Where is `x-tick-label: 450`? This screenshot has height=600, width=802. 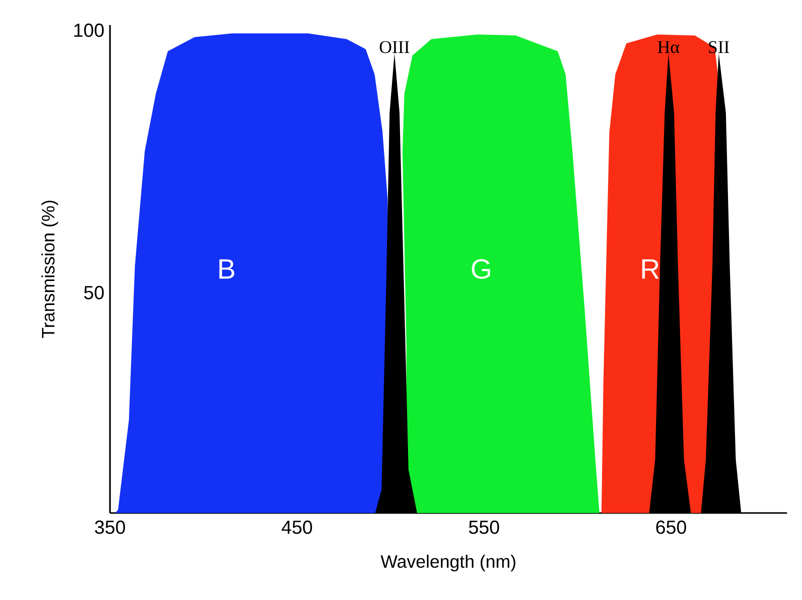
x-tick-label: 450 is located at coordinates (297, 527).